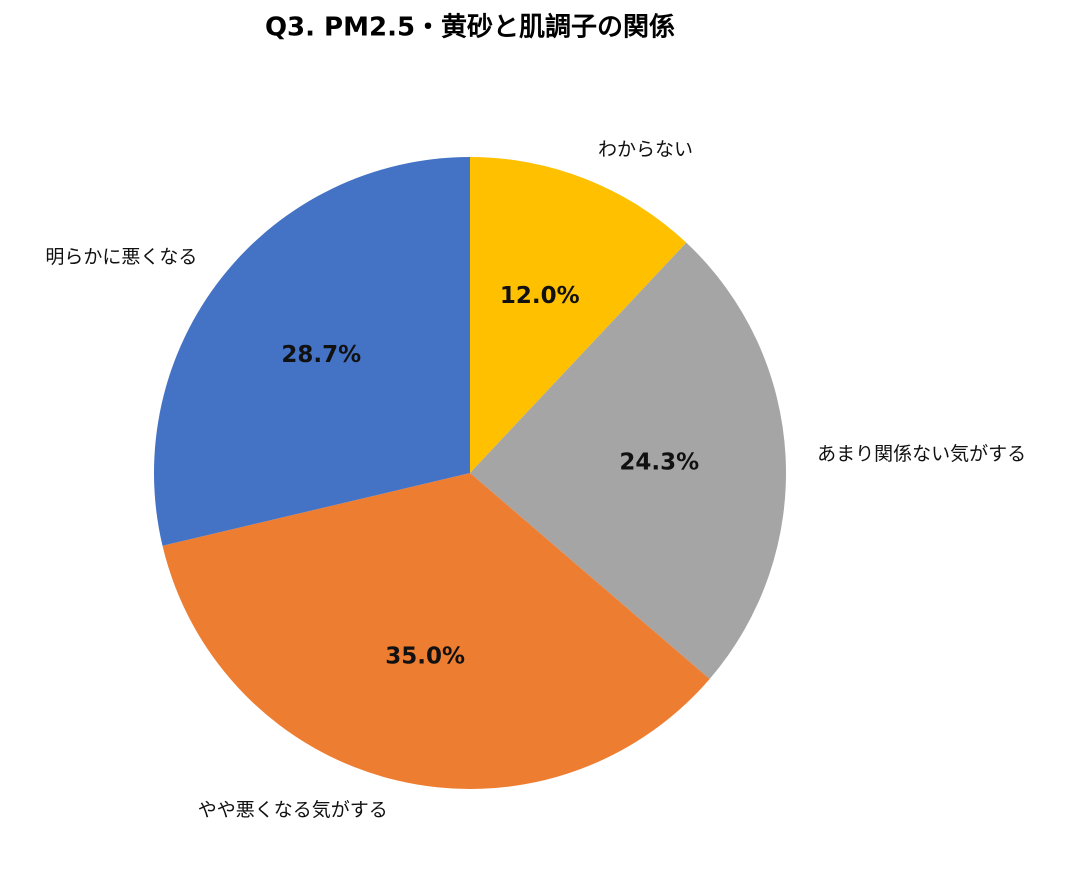 The width and height of the screenshot is (1083, 887). What do you see at coordinates (293, 810) in the screenshot?
I see `category-label: やや悪くなる気がする` at bounding box center [293, 810].